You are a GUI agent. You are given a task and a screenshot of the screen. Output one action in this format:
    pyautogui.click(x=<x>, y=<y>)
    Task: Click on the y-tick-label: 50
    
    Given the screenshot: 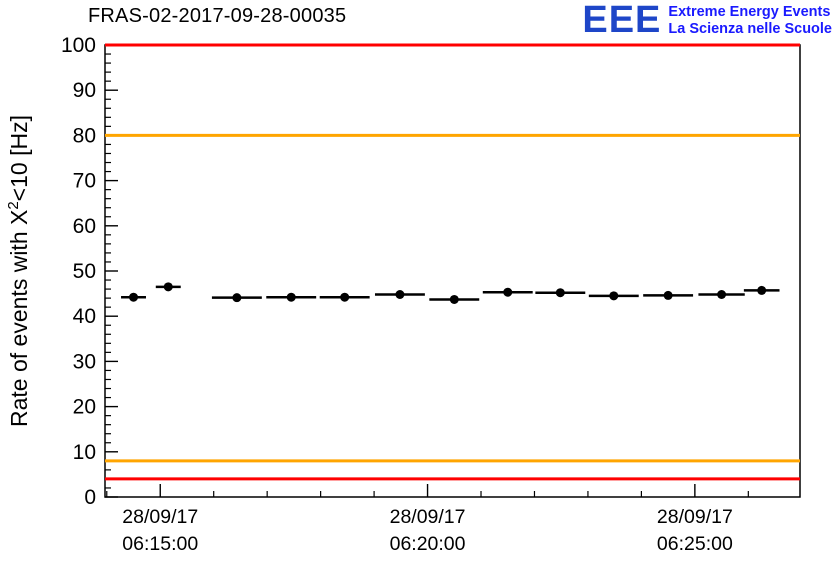 What is the action you would take?
    pyautogui.click(x=84, y=271)
    